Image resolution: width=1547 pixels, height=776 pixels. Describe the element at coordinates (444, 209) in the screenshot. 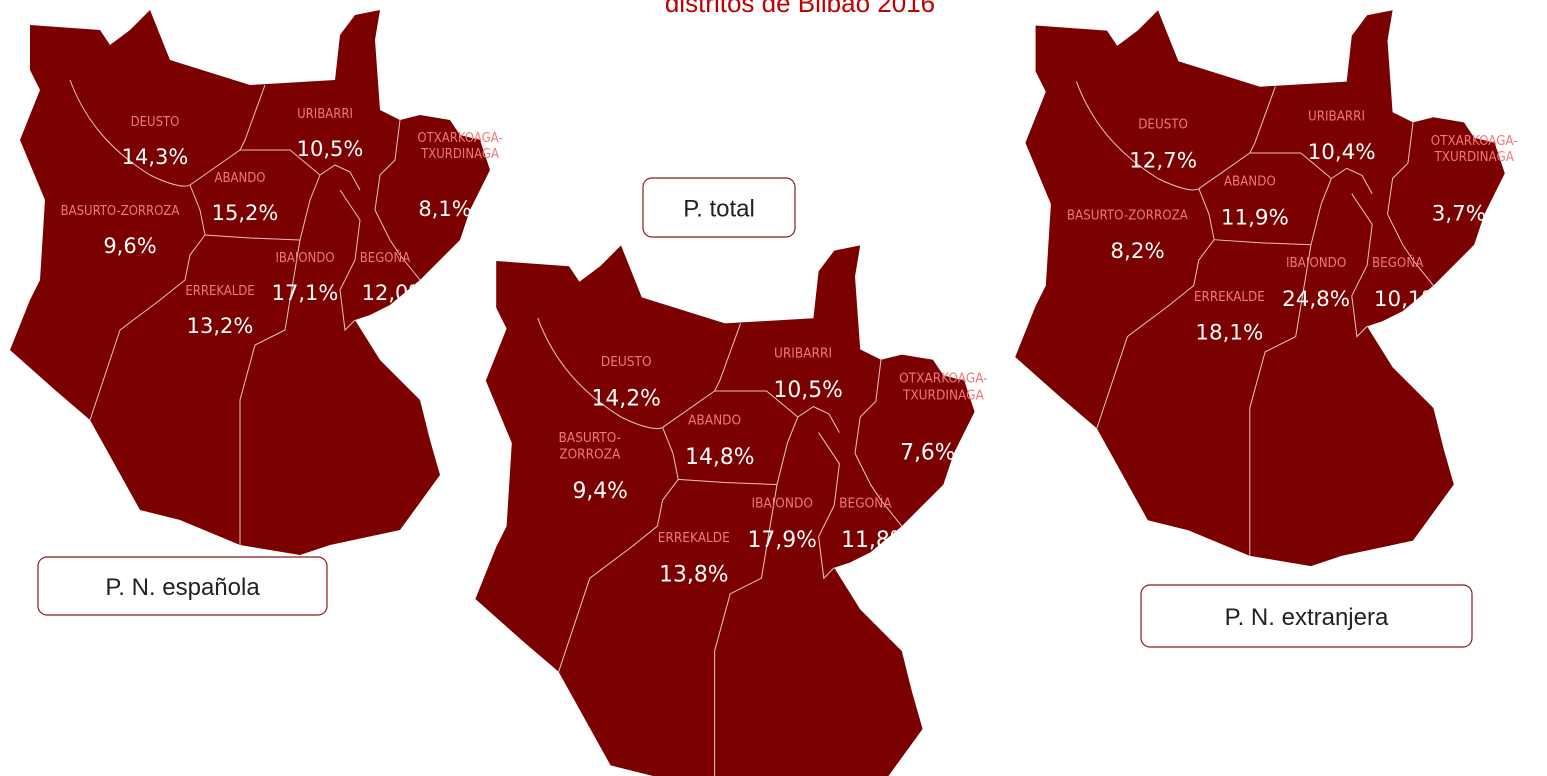

I see `district-value: 8,1%` at that location.